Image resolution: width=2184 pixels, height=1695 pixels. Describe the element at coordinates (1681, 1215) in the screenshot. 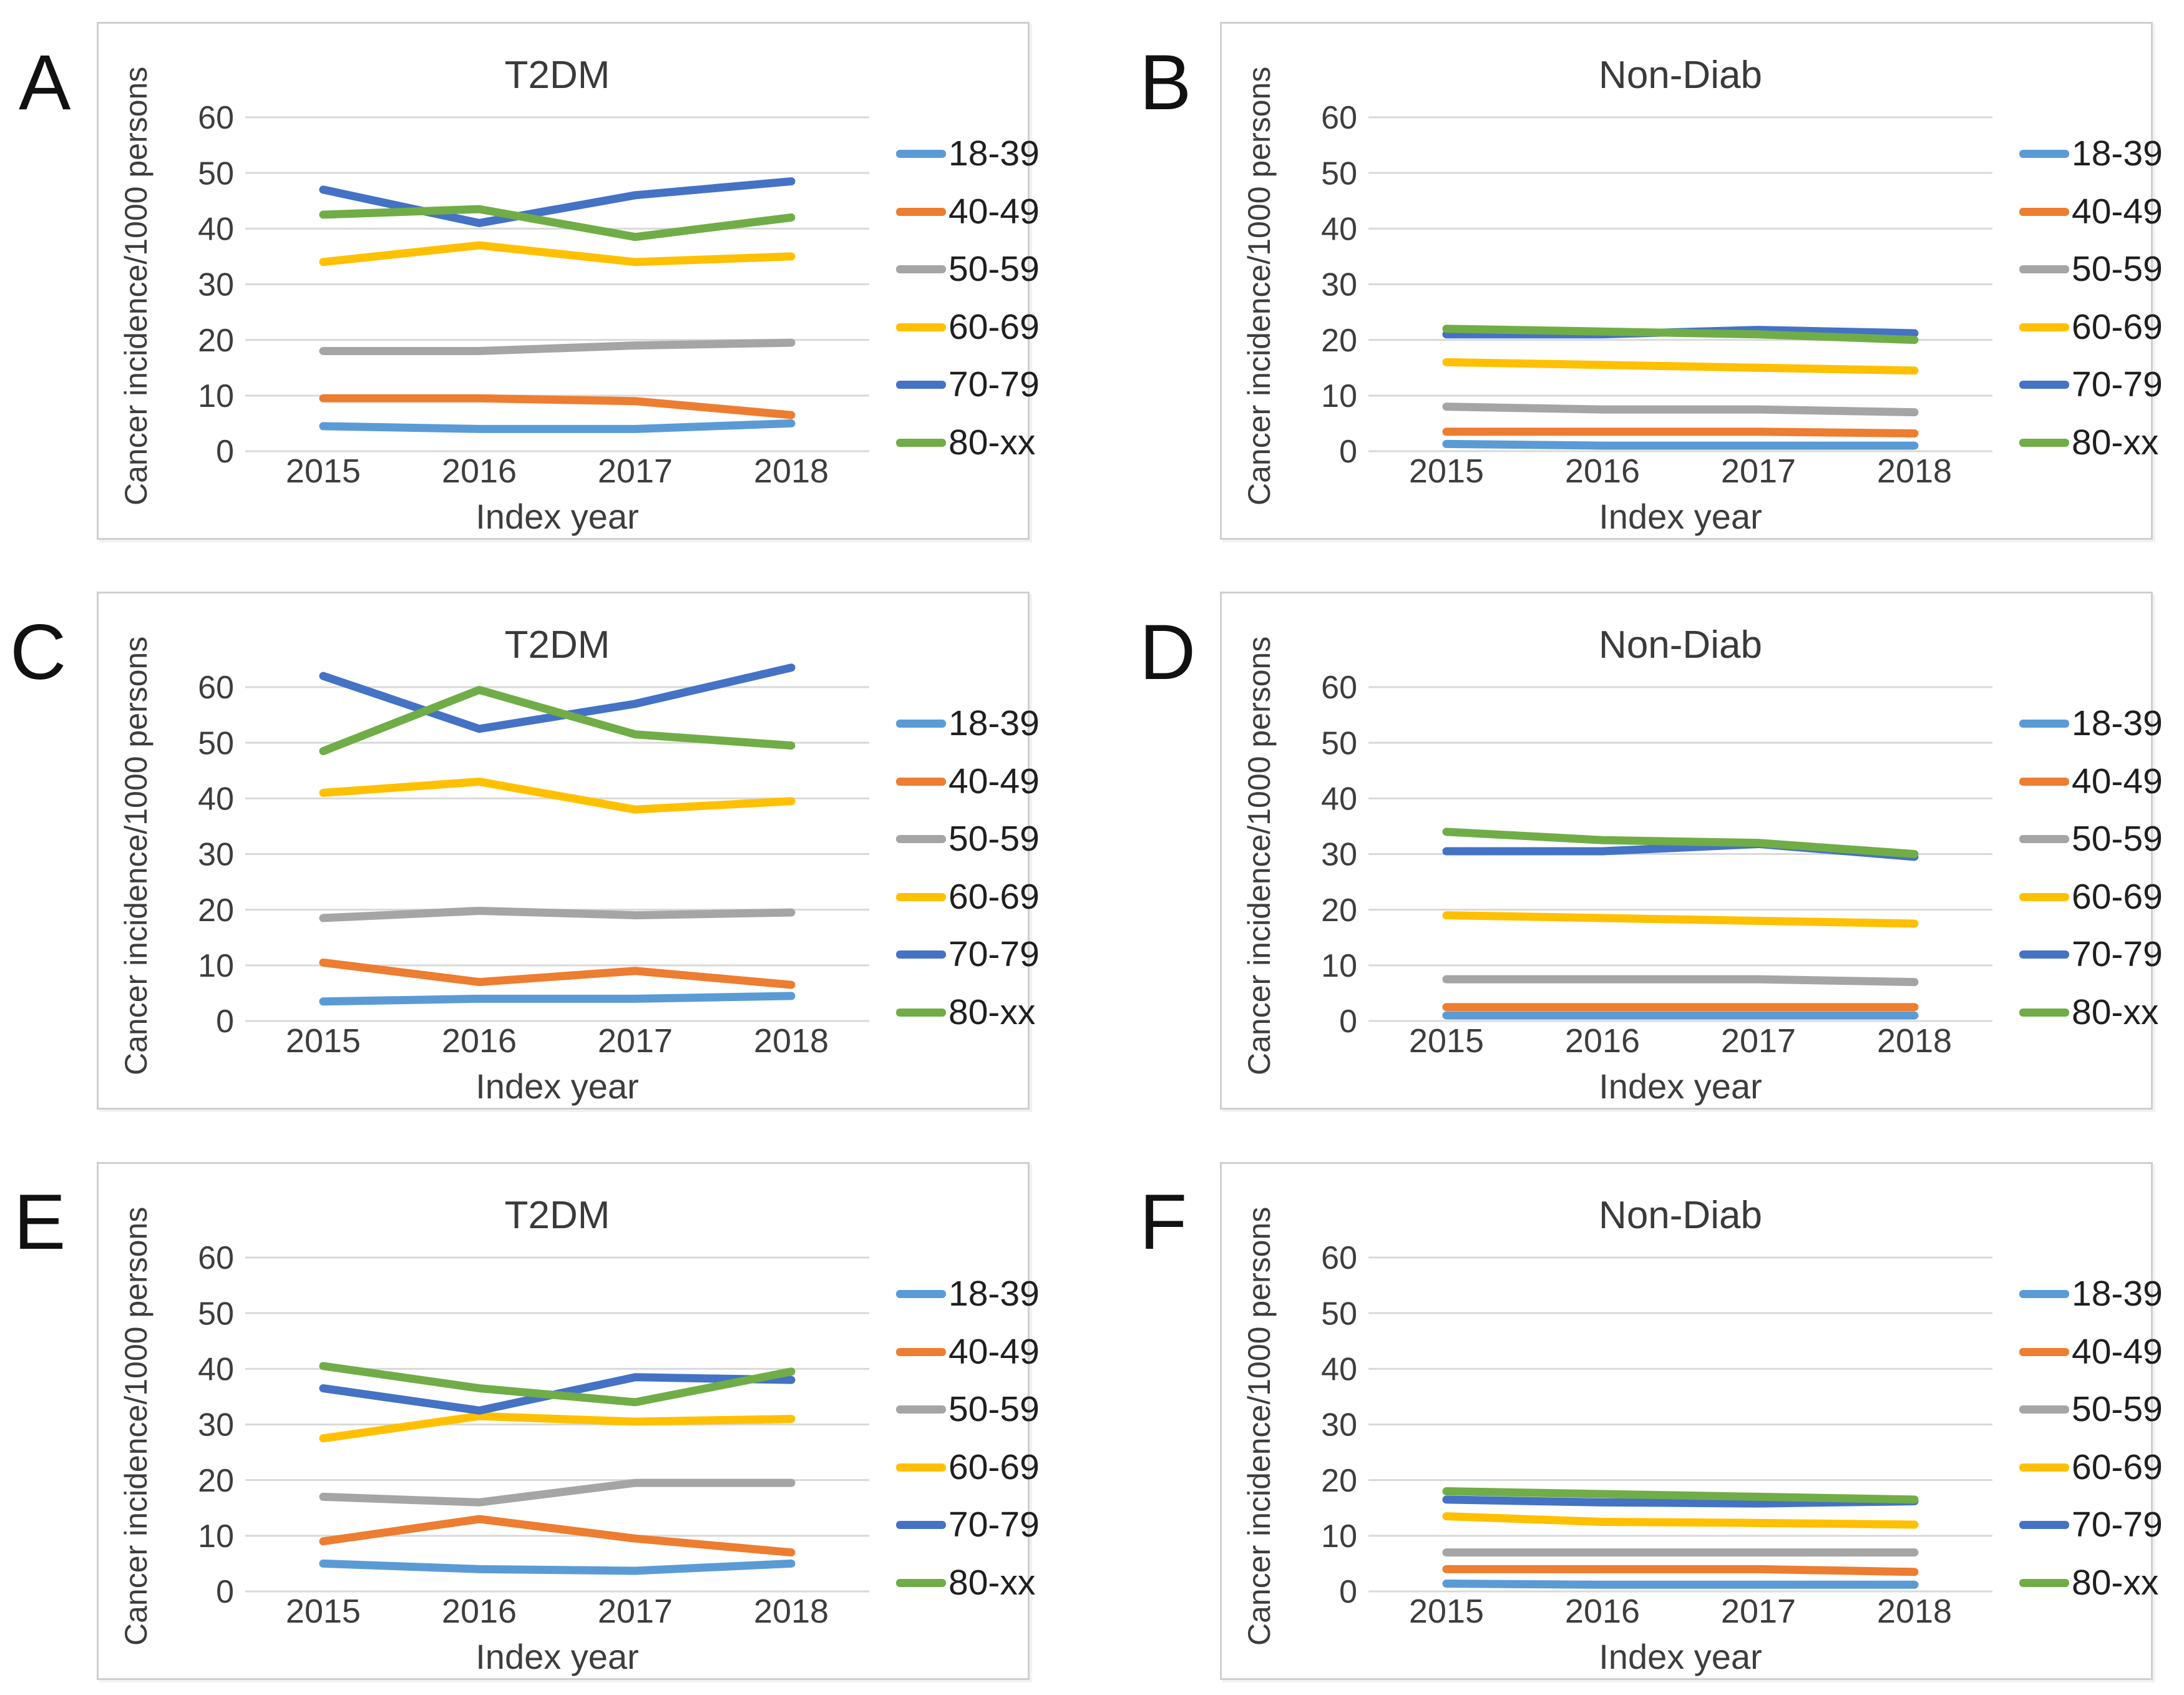

I see `chart-title: Non-Diab` at that location.